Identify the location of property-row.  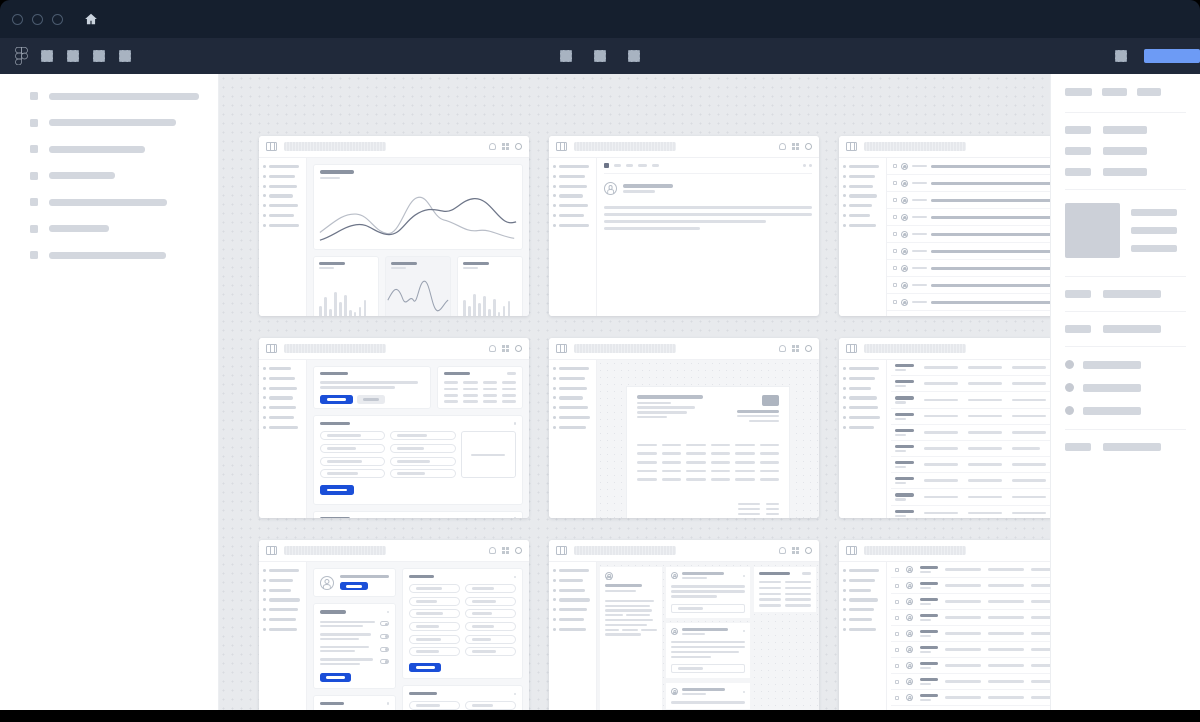
(1125, 172).